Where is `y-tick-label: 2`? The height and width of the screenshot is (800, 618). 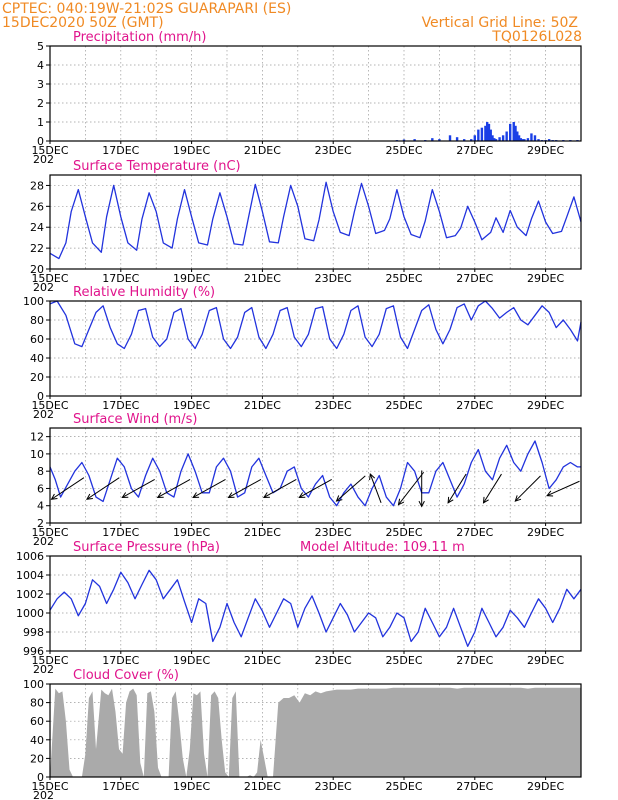
y-tick-label: 2 is located at coordinates (40, 103).